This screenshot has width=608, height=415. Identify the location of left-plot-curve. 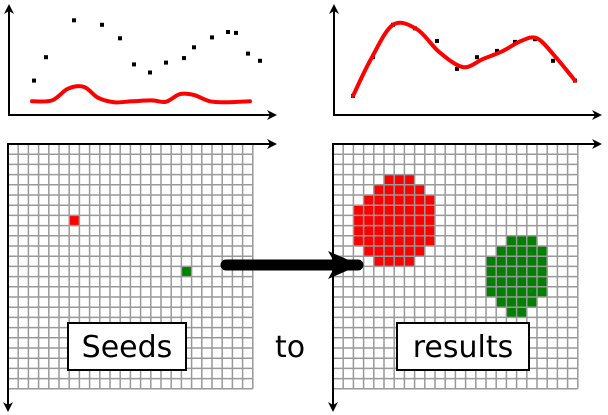
(141, 94).